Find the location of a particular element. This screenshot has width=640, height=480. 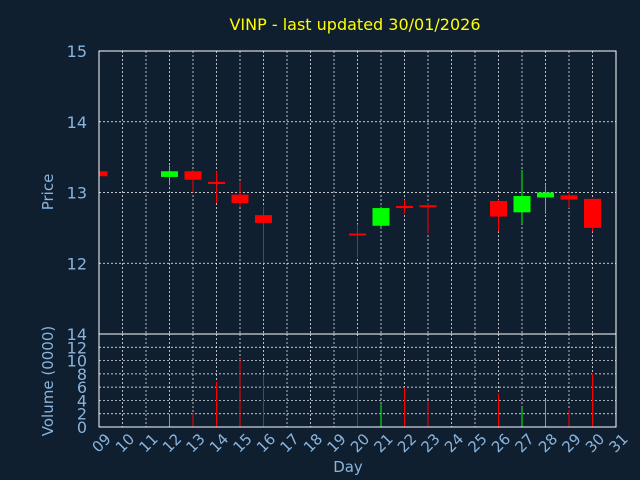

price-tick-label: 13 is located at coordinates (77, 193).